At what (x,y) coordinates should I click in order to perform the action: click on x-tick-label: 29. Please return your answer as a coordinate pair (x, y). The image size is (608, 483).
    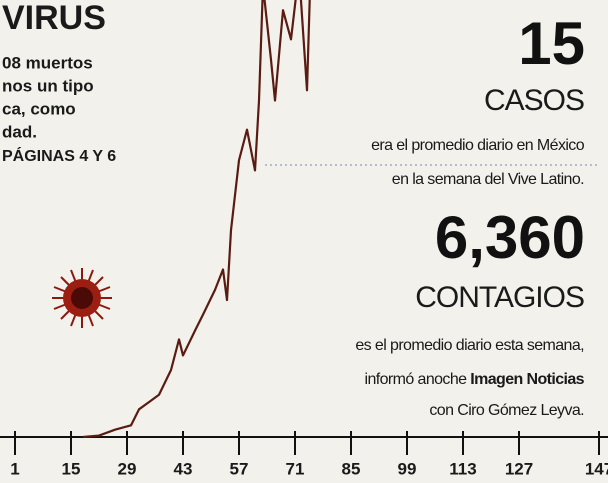
    Looking at the image, I should click on (127, 468).